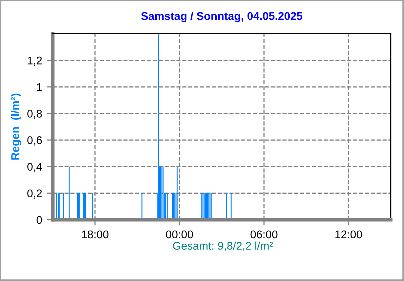  What do you see at coordinates (16, 127) in the screenshot?
I see `y-axis-title: Regen (l/m²)` at bounding box center [16, 127].